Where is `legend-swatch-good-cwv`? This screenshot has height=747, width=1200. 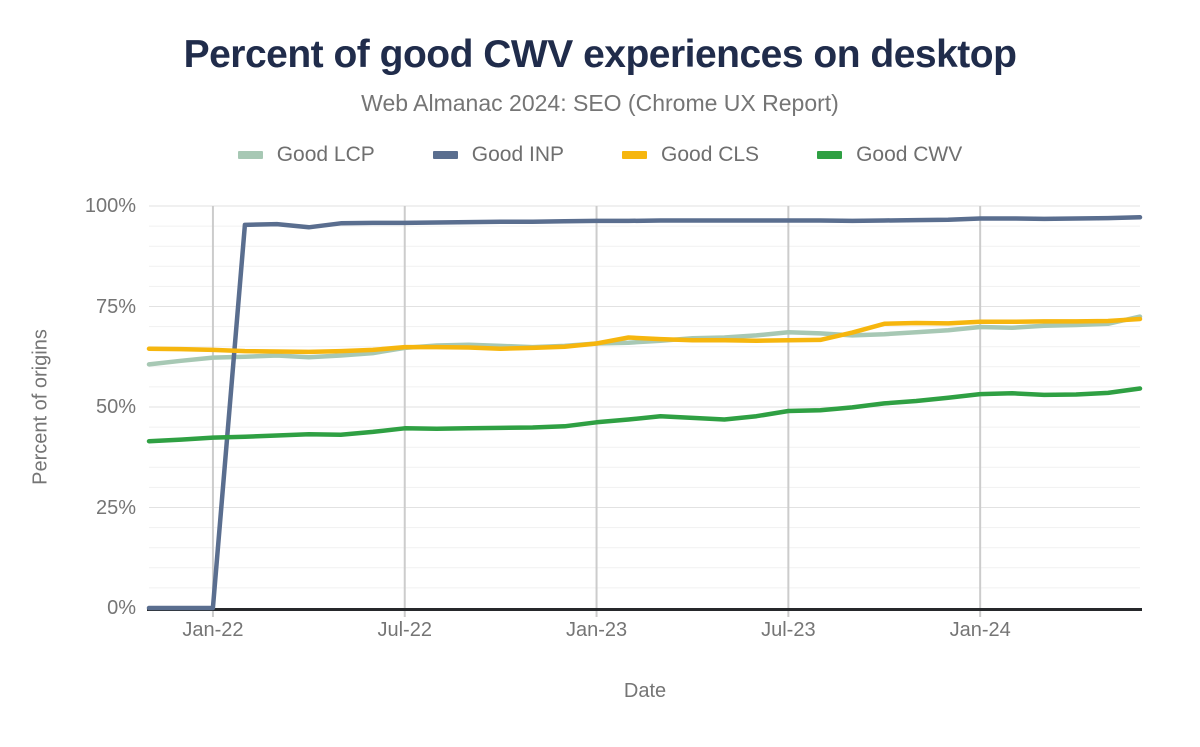 legend-swatch-good-cwv is located at coordinates (830, 155).